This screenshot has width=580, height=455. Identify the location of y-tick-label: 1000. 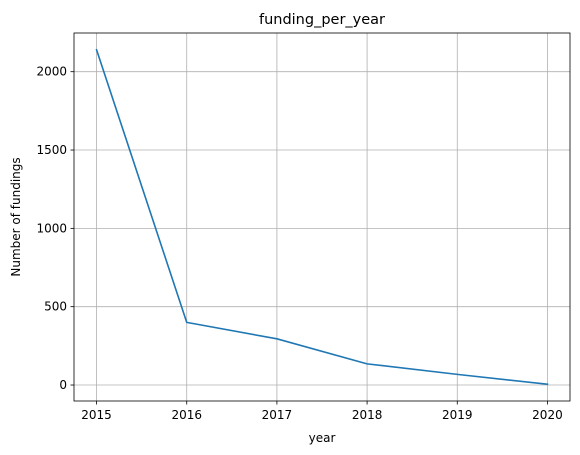
(51, 228).